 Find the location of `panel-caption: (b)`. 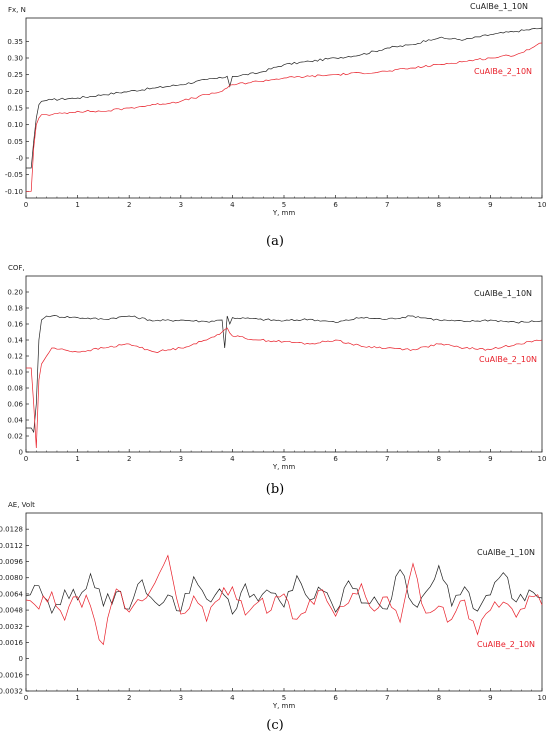

panel-caption: (b) is located at coordinates (275, 489).